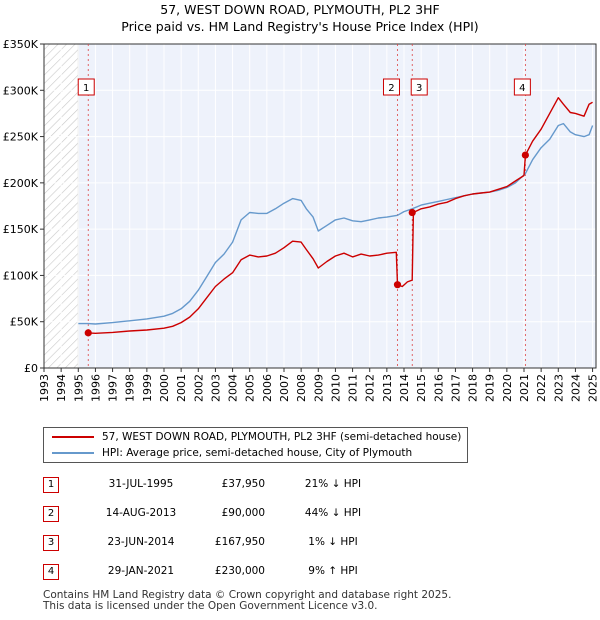 The height and width of the screenshot is (620, 600). What do you see at coordinates (370, 388) in the screenshot?
I see `x-tick-label: 2012` at bounding box center [370, 388].